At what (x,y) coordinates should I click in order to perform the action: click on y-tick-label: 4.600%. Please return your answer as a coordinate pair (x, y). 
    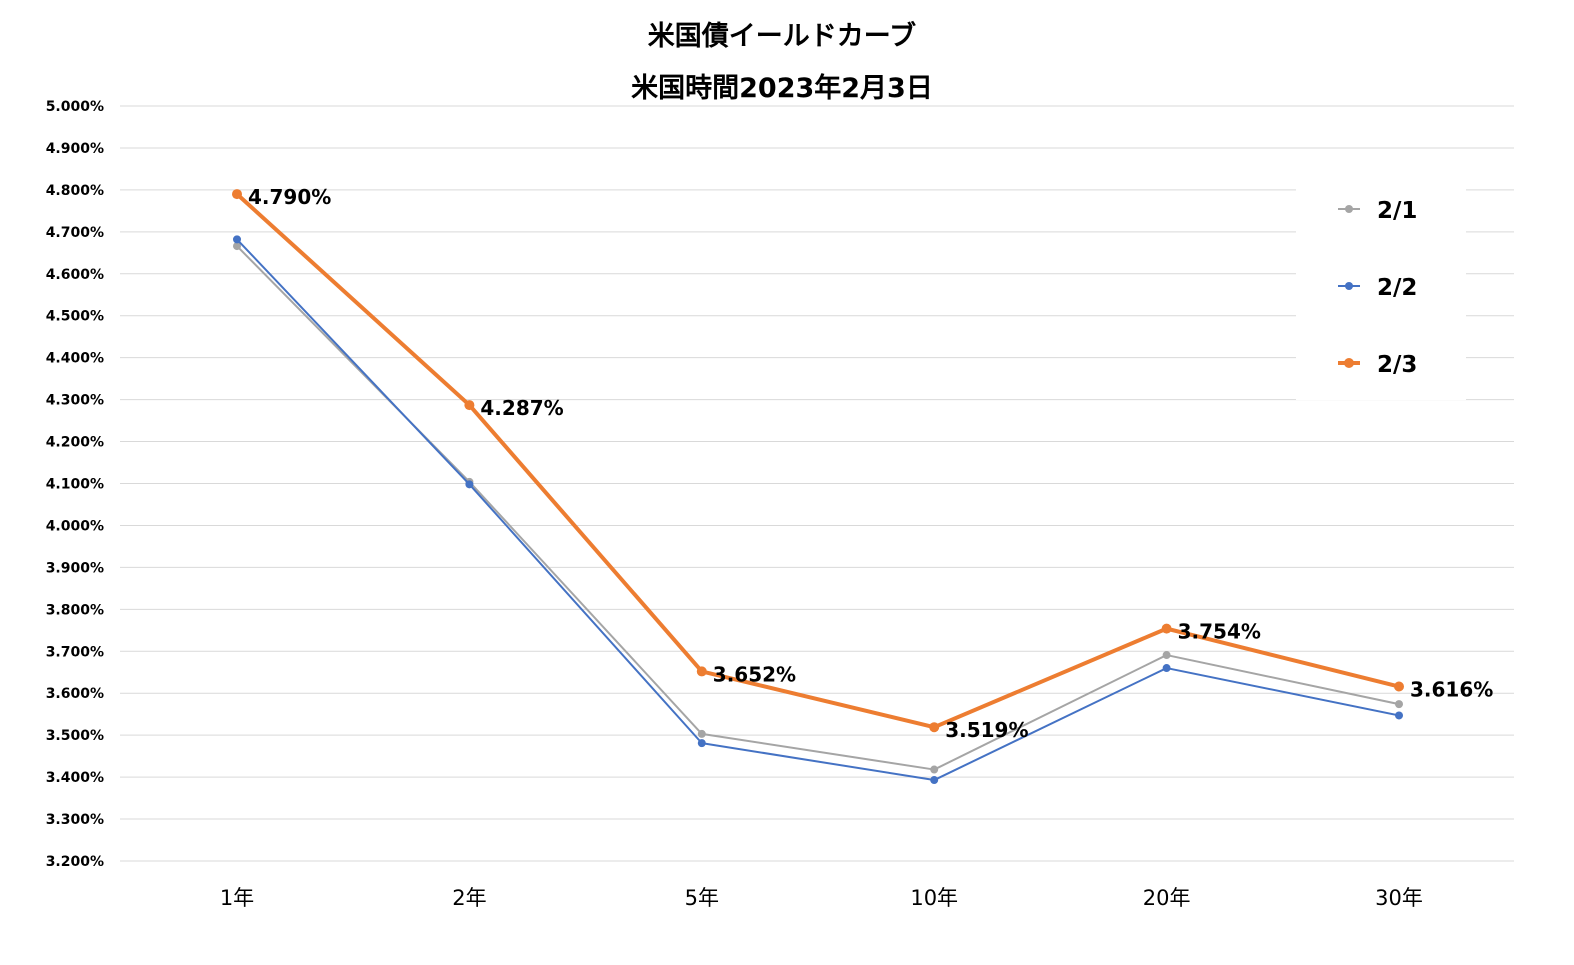
    Looking at the image, I should click on (75, 275).